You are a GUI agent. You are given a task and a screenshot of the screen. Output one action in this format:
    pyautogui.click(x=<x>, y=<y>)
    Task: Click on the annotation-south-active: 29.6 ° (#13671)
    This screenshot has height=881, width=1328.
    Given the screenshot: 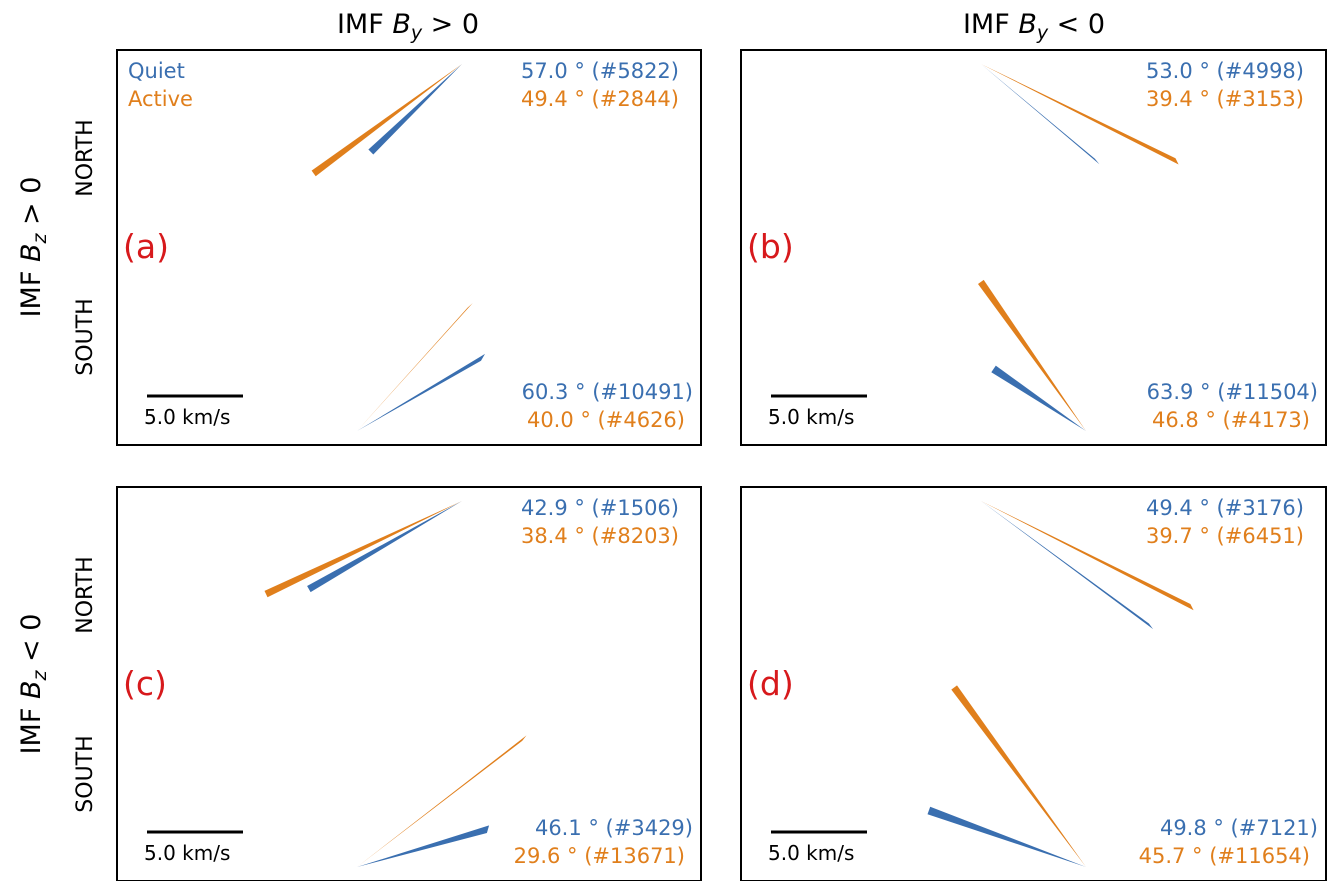 What is the action you would take?
    pyautogui.click(x=599, y=856)
    